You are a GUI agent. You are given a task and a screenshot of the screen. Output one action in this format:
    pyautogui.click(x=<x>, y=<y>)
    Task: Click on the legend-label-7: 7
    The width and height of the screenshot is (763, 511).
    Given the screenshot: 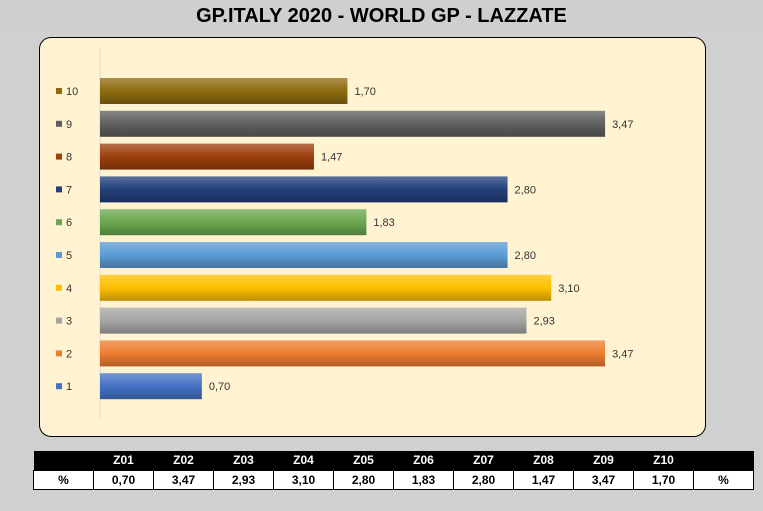 What is the action you would take?
    pyautogui.click(x=69, y=190)
    